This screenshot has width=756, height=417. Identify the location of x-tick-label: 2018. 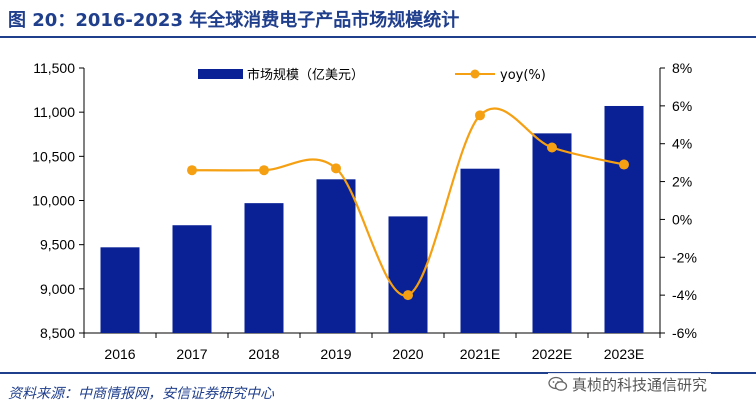
(263, 354).